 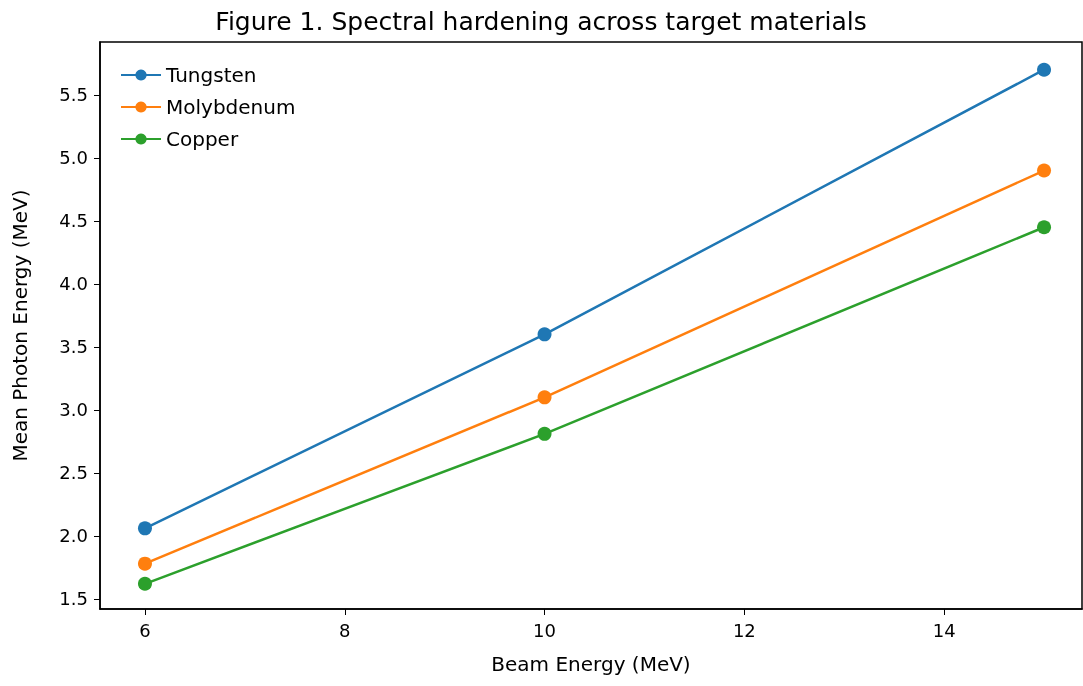 I want to click on legend-label: Copper, so click(x=202, y=139).